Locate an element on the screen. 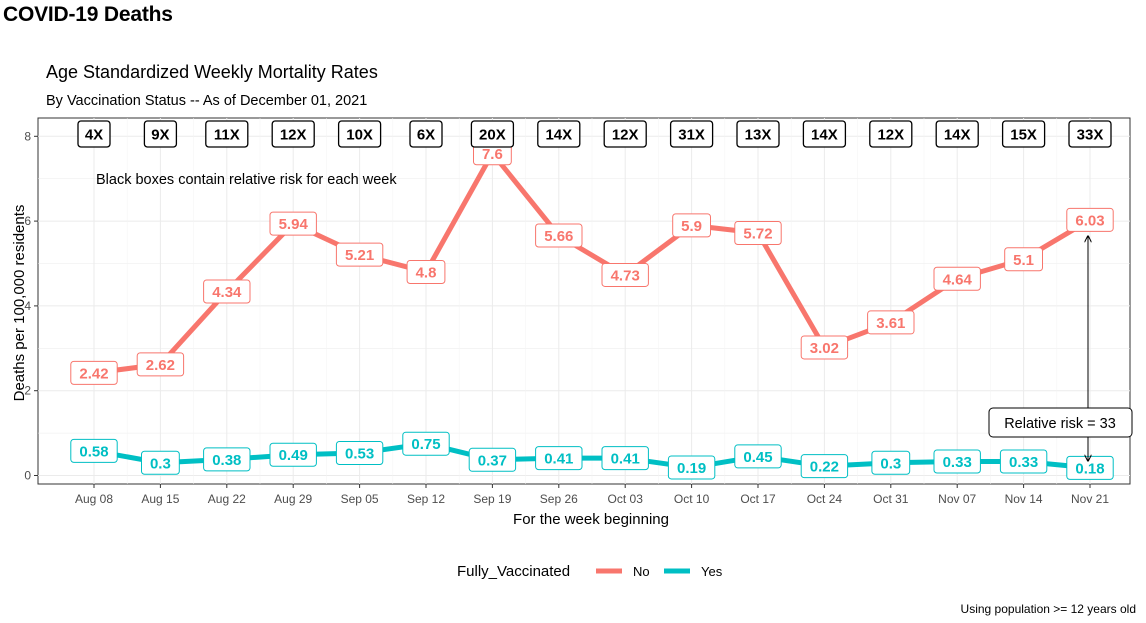 The width and height of the screenshot is (1146, 623). chart-title: Age Standardized Weekly Mortality Rates is located at coordinates (212, 72).